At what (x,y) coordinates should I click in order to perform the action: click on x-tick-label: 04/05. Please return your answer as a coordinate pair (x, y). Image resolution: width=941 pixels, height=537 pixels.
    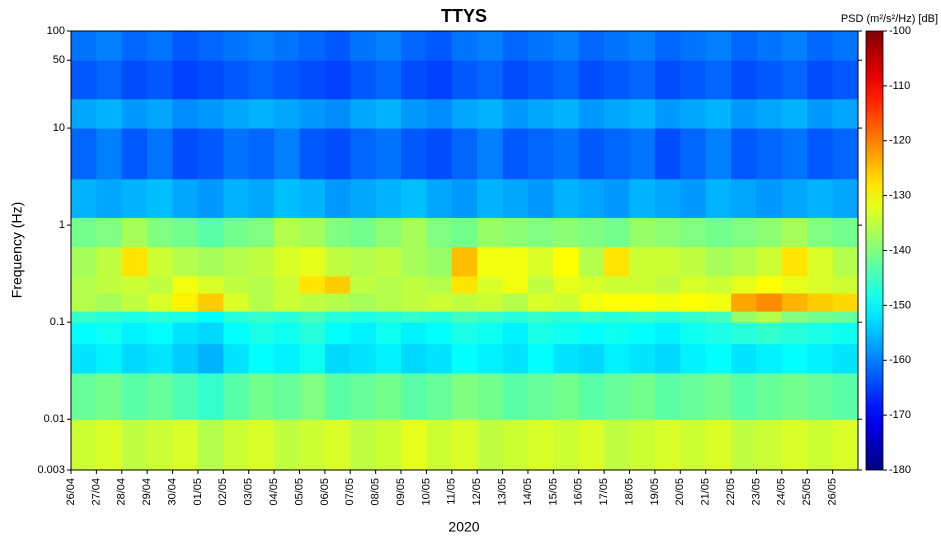
    Looking at the image, I should click on (274, 492).